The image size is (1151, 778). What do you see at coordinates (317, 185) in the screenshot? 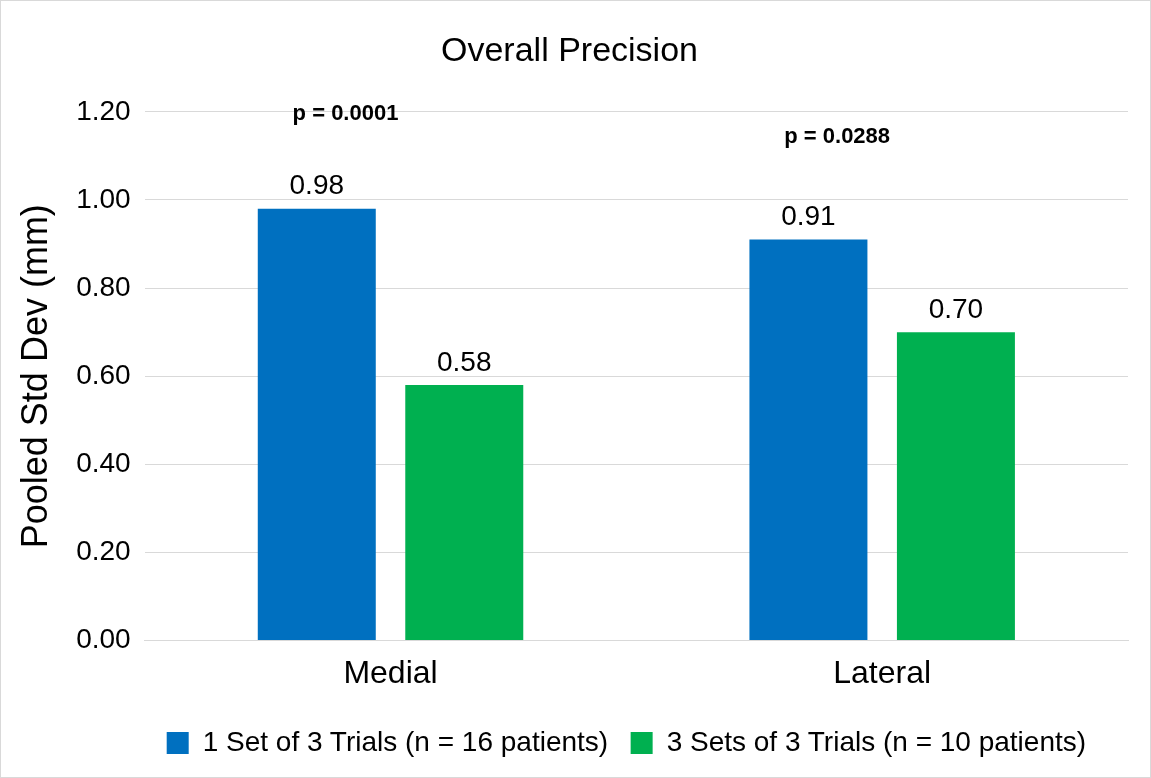
I see `data-label: 0.98` at bounding box center [317, 185].